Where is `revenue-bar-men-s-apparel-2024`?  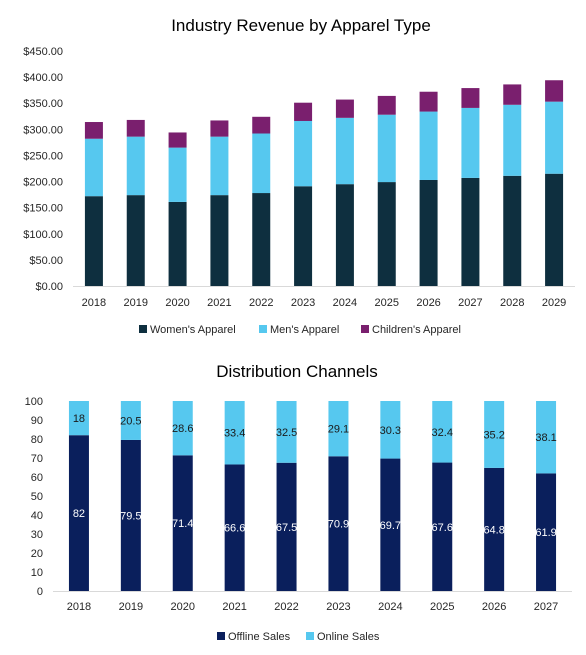 revenue-bar-men-s-apparel-2024 is located at coordinates (344, 151).